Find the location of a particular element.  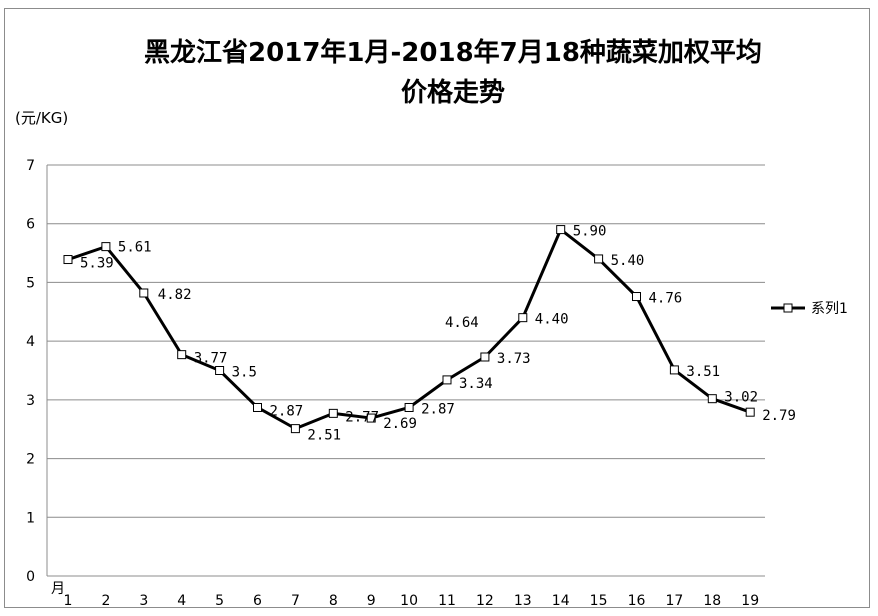

x-tick-4: 4 is located at coordinates (181, 601).